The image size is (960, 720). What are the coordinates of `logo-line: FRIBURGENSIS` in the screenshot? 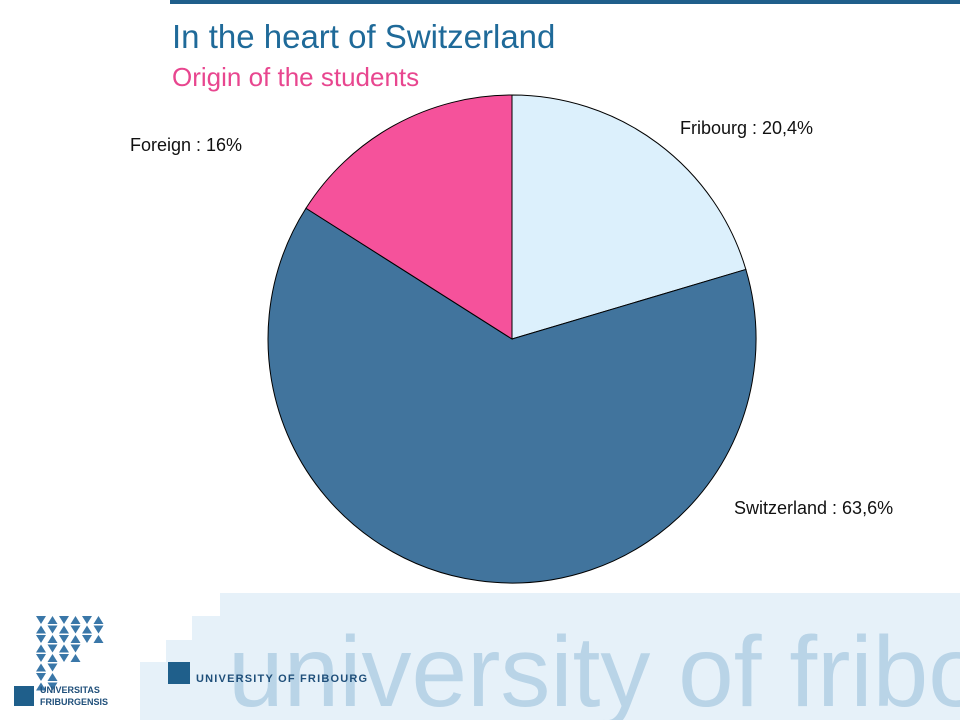 It's located at (74, 702).